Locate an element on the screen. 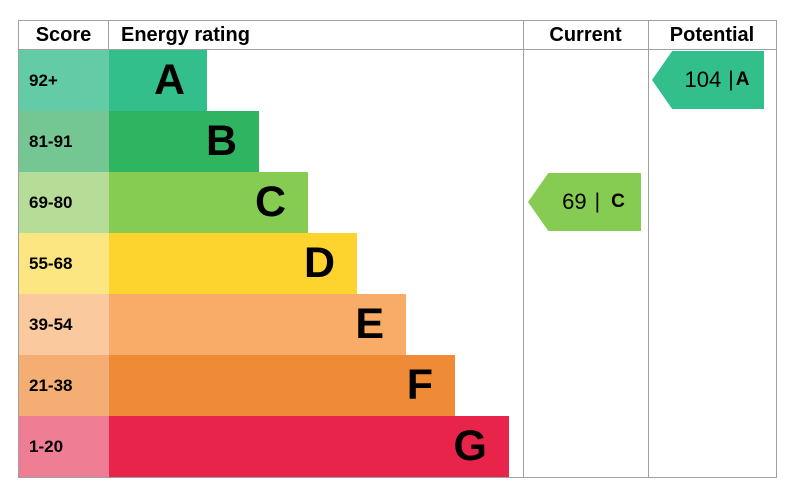  band-bar-c: C is located at coordinates (208, 202).